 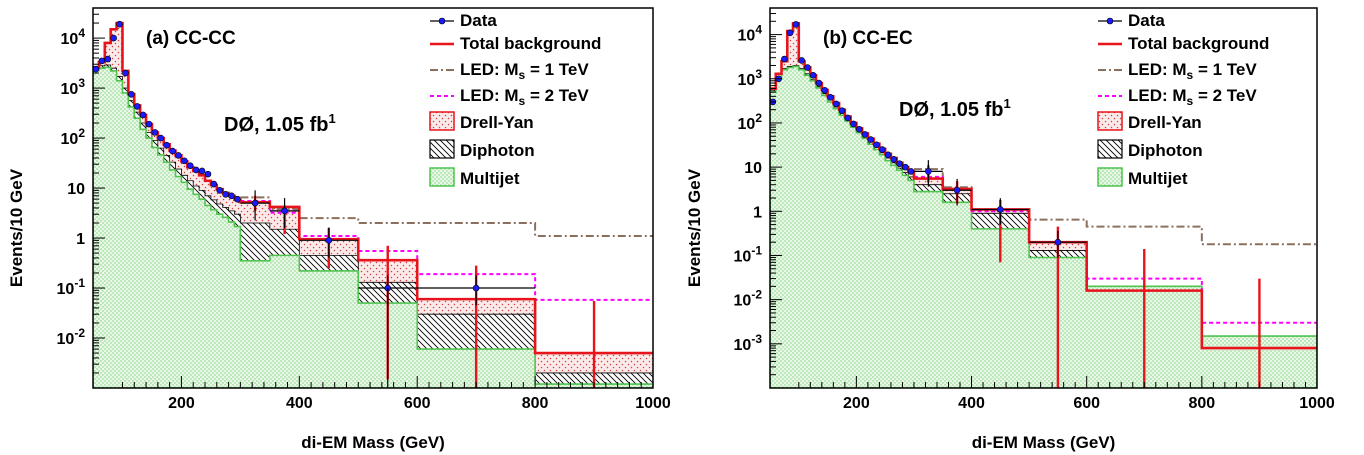 What do you see at coordinates (1165, 122) in the screenshot?
I see `legend-dy-label: Drell-Yan` at bounding box center [1165, 122].